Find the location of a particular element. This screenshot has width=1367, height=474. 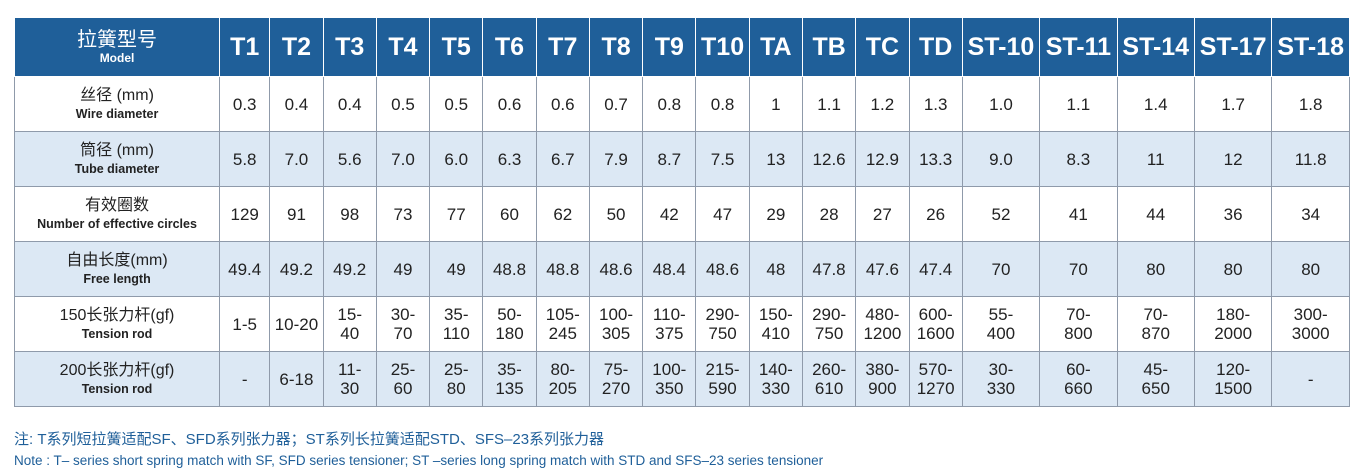

cell-value: 150- 410 is located at coordinates (775, 324).